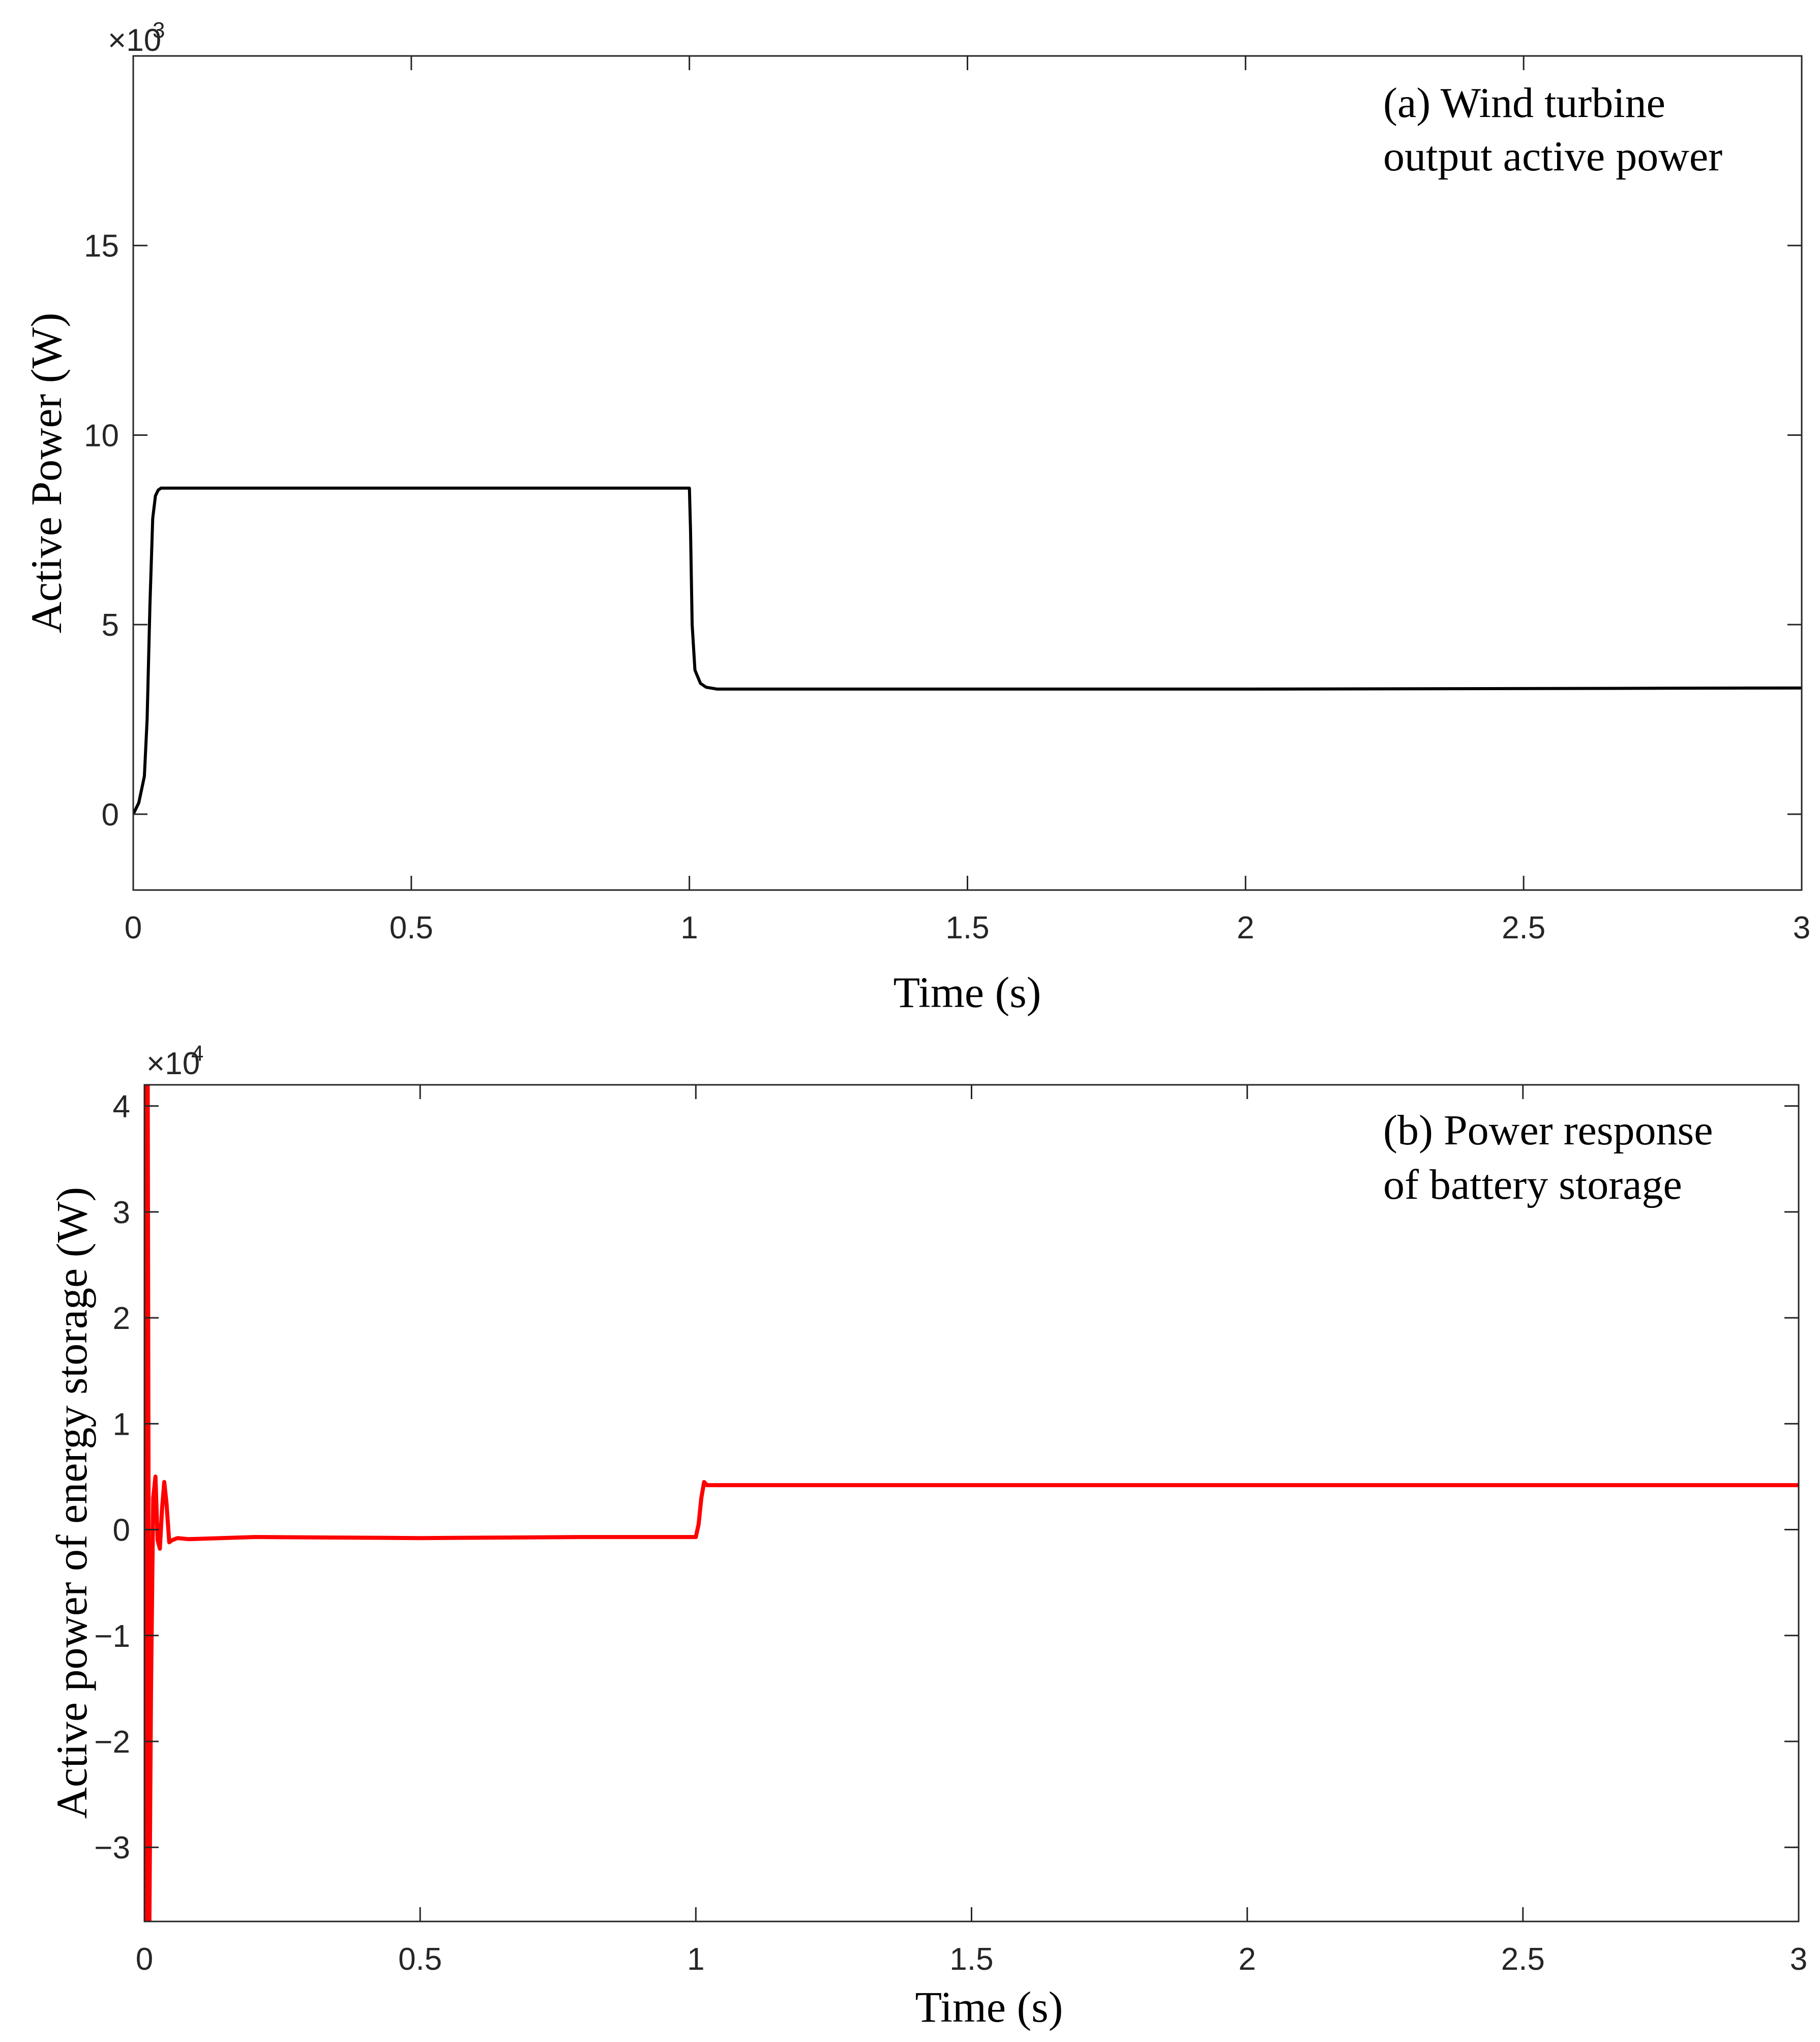 Image resolution: width=1820 pixels, height=2042 pixels. What do you see at coordinates (1799, 1959) in the screenshot?
I see `x-tick-label-b-6: 3` at bounding box center [1799, 1959].